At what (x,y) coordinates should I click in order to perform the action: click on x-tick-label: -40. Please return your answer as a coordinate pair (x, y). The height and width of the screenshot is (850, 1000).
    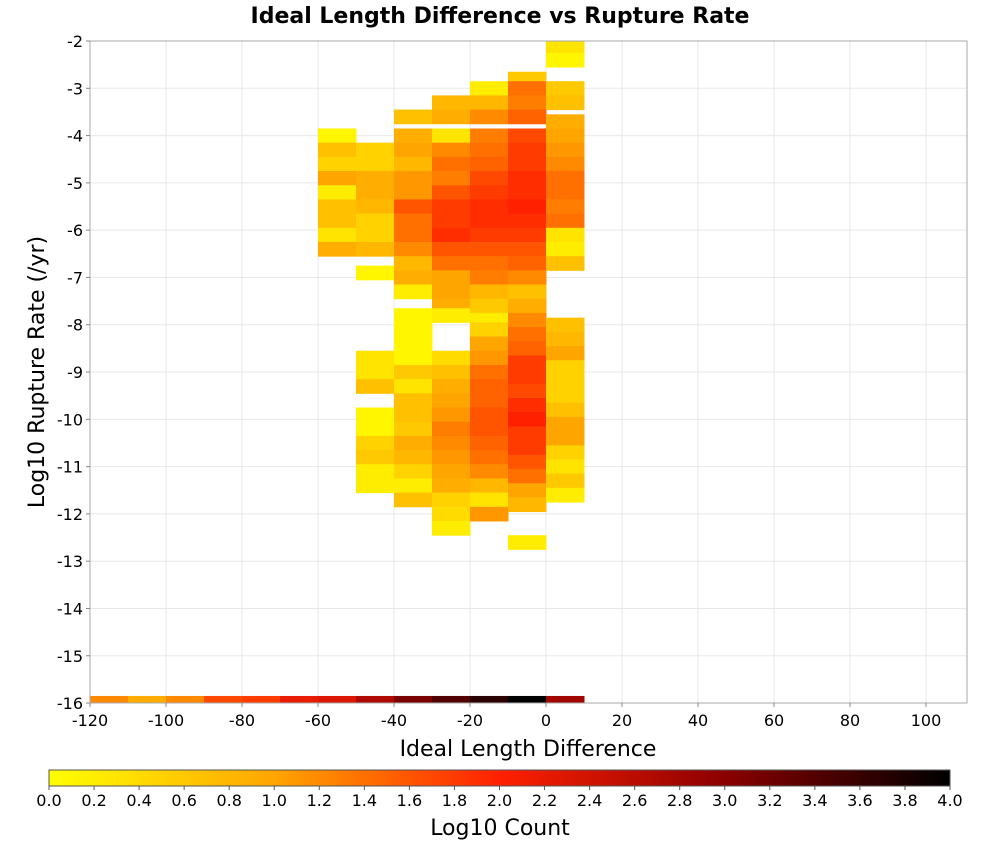
    Looking at the image, I should click on (394, 720).